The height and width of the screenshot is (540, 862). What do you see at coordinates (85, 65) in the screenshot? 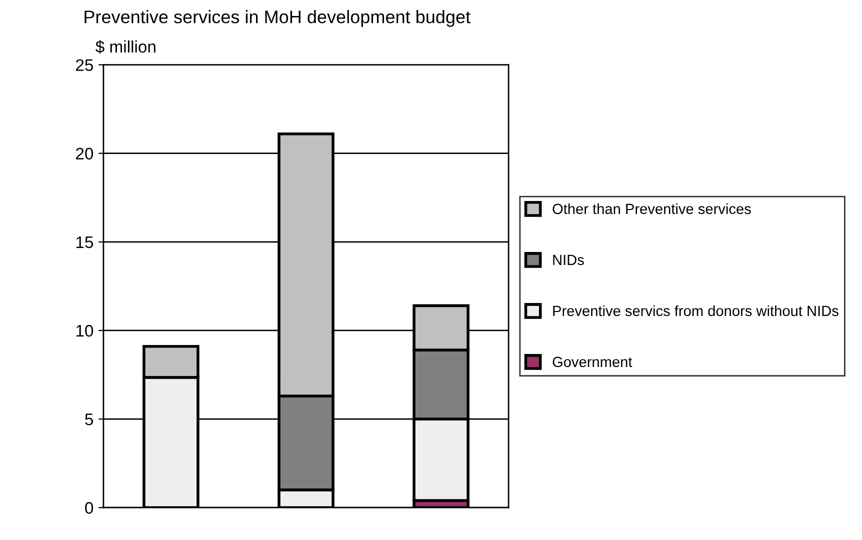
I see `y-tick-label: 25` at bounding box center [85, 65].